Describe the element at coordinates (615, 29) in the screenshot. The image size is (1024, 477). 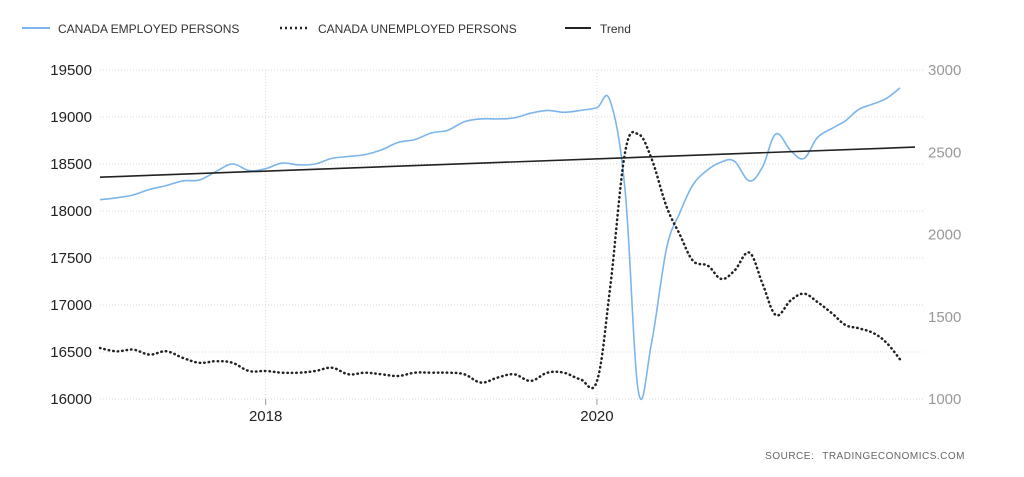
I see `legend-label-trend: Trend` at that location.